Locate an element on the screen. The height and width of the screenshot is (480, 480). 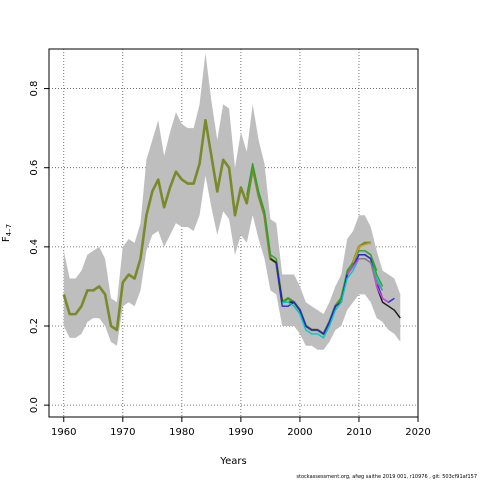
y-axis-title-subscript: 4–7 is located at coordinates (9, 230).